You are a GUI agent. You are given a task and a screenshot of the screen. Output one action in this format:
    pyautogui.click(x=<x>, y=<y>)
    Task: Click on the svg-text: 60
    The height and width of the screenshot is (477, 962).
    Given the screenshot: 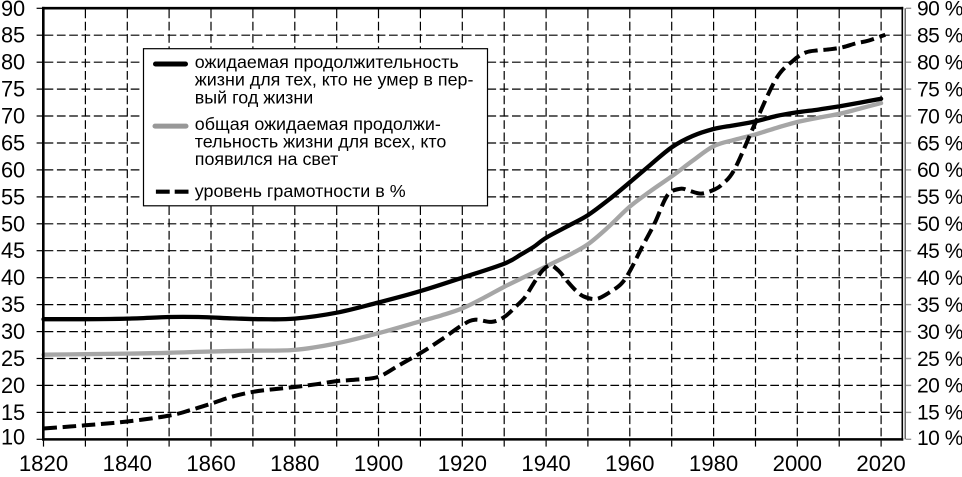 What is the action you would take?
    pyautogui.click(x=13, y=169)
    